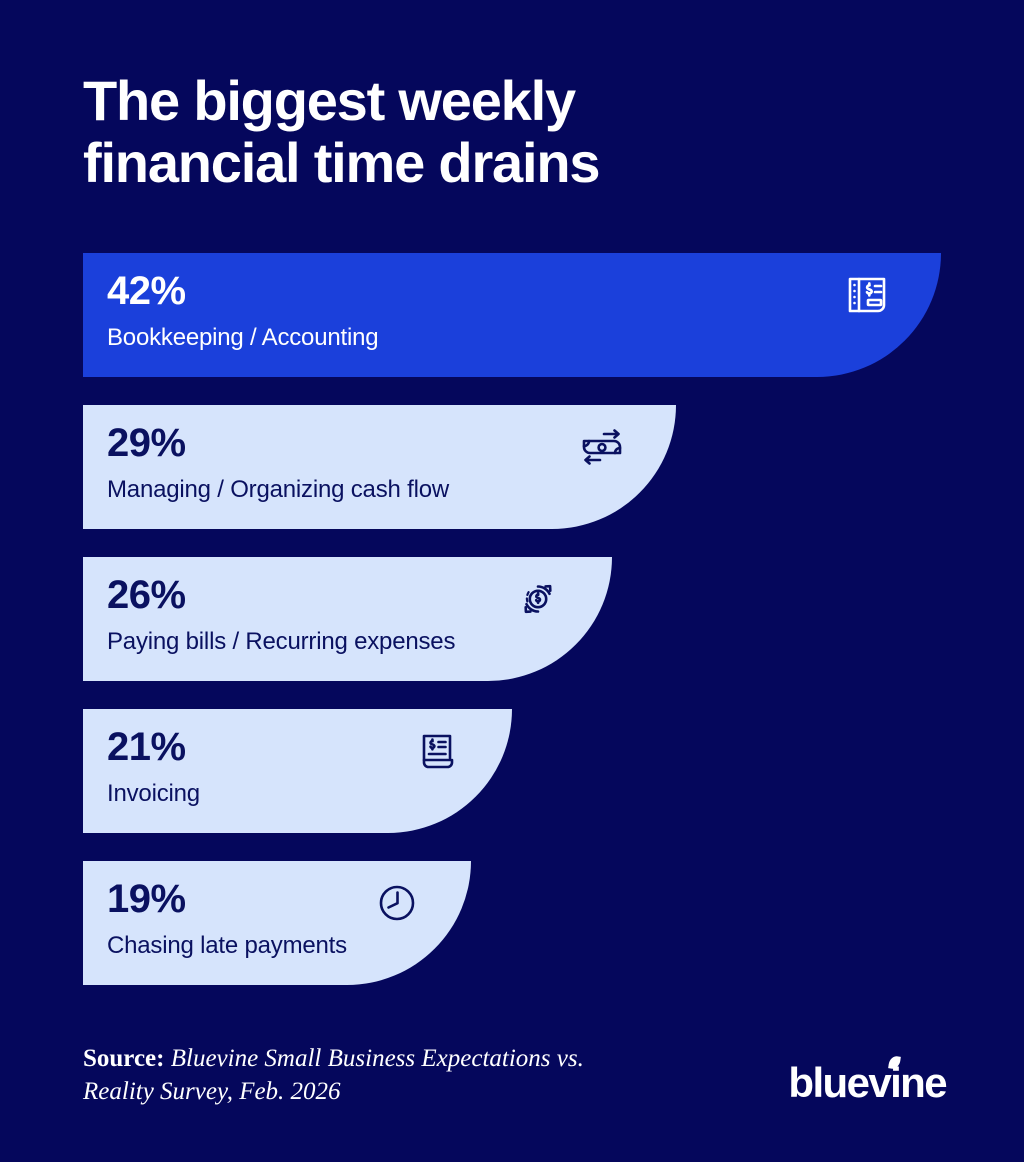  What do you see at coordinates (146, 595) in the screenshot?
I see `bar-percentage: 26%` at bounding box center [146, 595].